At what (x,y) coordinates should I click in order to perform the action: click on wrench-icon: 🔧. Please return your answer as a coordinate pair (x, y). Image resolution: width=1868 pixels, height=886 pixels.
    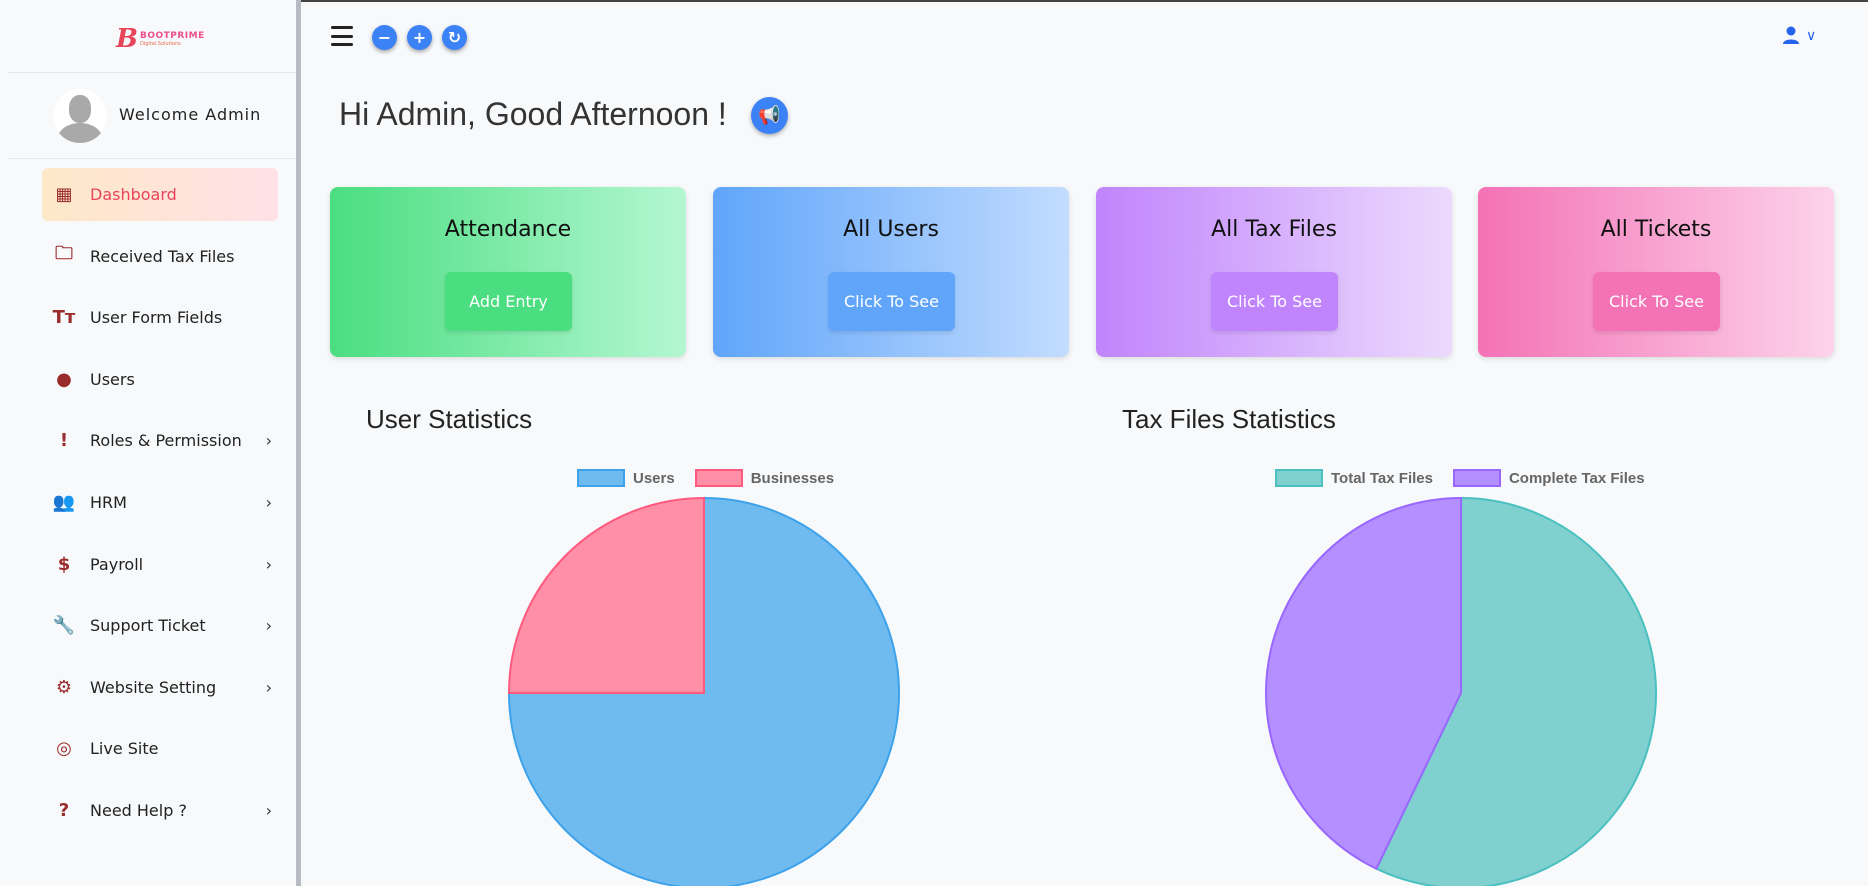
    Looking at the image, I should click on (64, 626).